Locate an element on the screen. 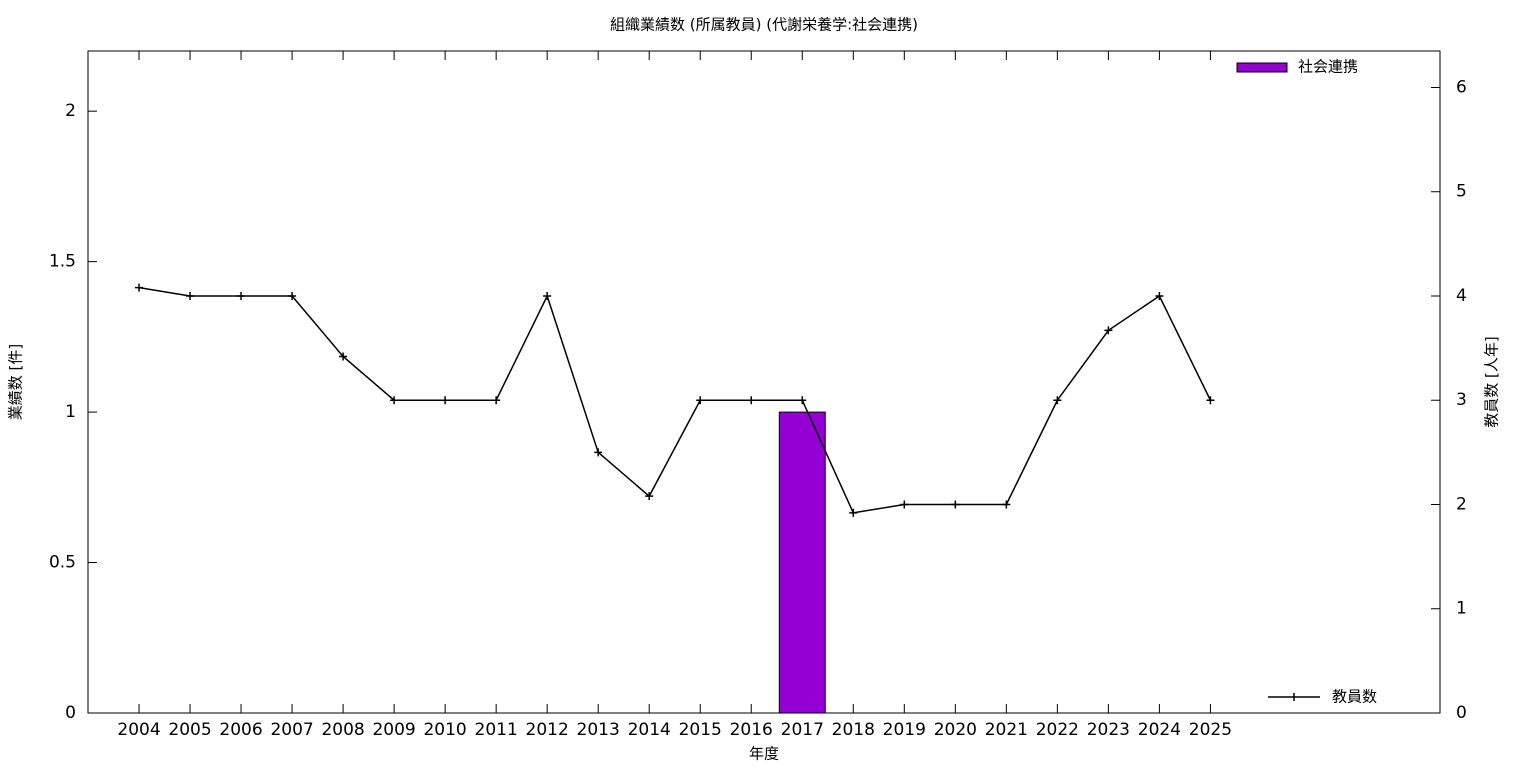 Image resolution: width=1536 pixels, height=768 pixels. legend-label: 教員数 is located at coordinates (1354, 697).